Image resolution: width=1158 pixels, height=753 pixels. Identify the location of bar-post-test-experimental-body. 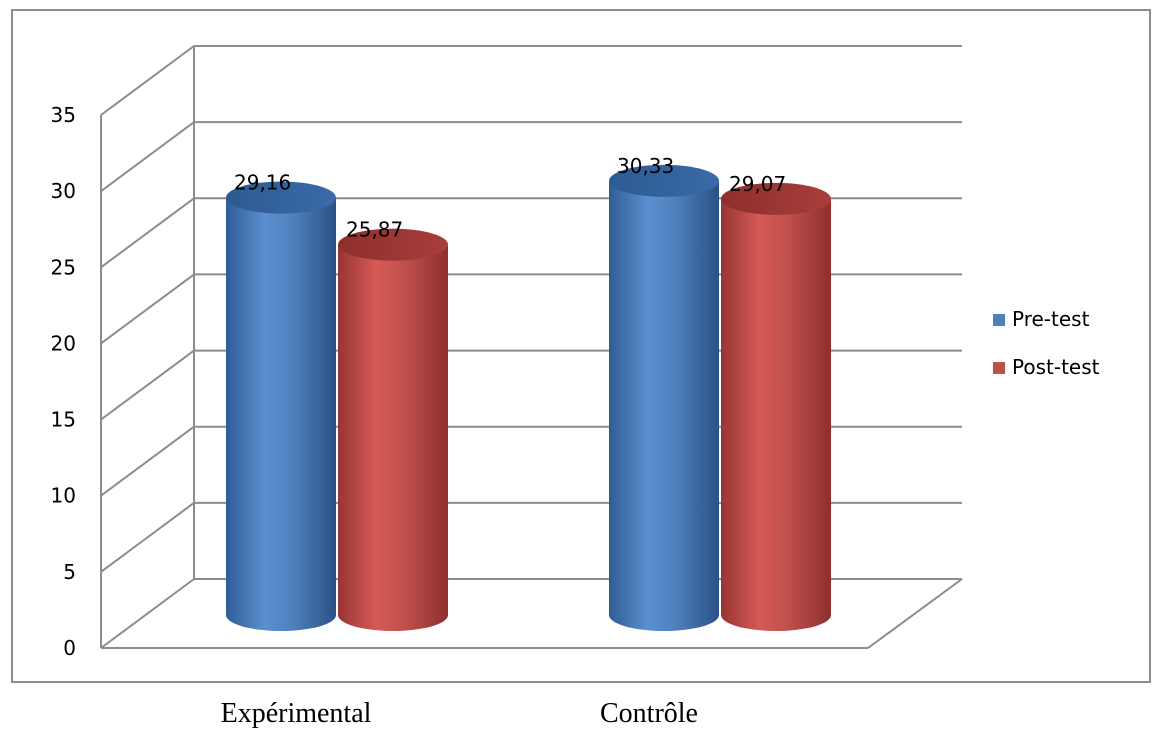
(393, 437).